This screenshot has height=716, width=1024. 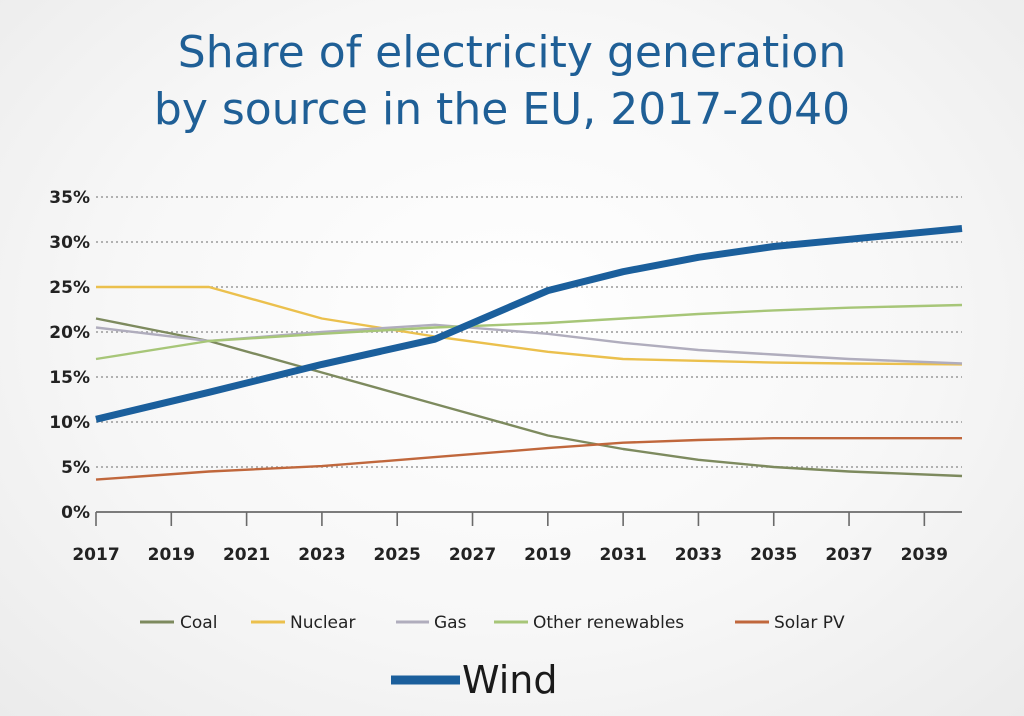 What do you see at coordinates (502, 109) in the screenshot?
I see `chart-title-line-2: by source in the EU, 2017-2040` at bounding box center [502, 109].